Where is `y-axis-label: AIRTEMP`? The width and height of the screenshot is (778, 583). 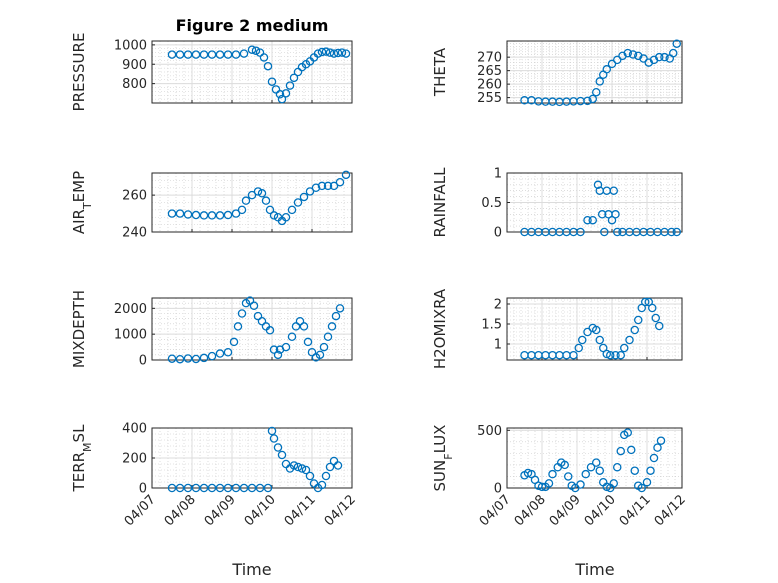 y-axis-label: AIRTEMP is located at coordinates (82, 202).